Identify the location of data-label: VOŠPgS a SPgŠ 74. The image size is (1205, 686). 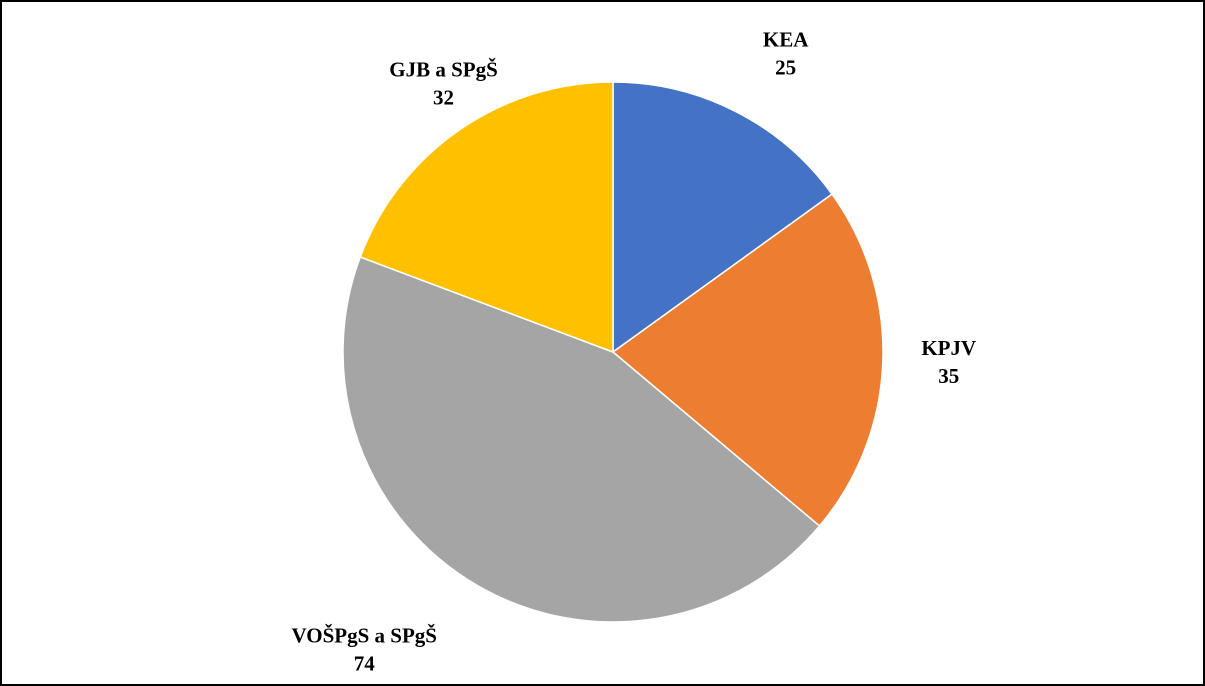
(364, 649).